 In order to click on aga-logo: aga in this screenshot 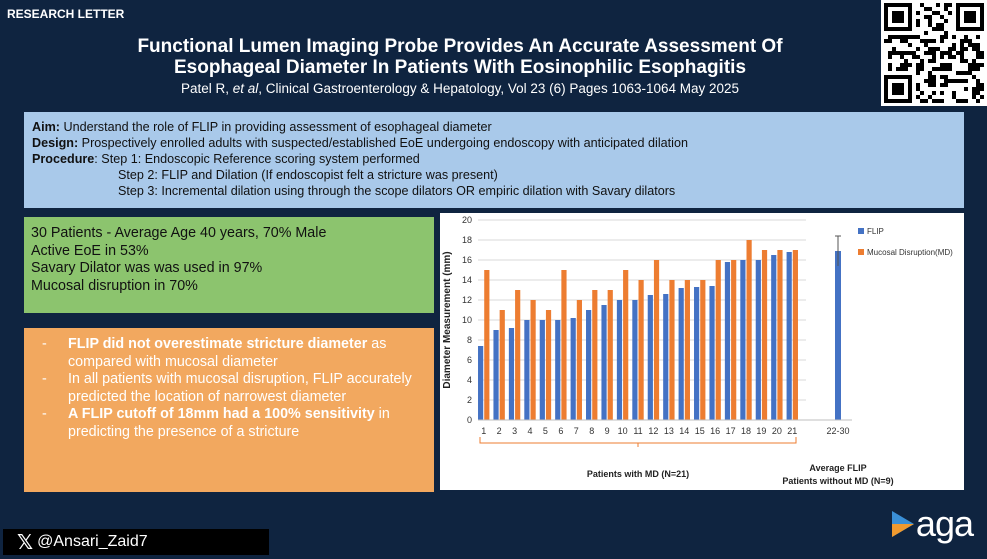, I will do `click(932, 524)`.